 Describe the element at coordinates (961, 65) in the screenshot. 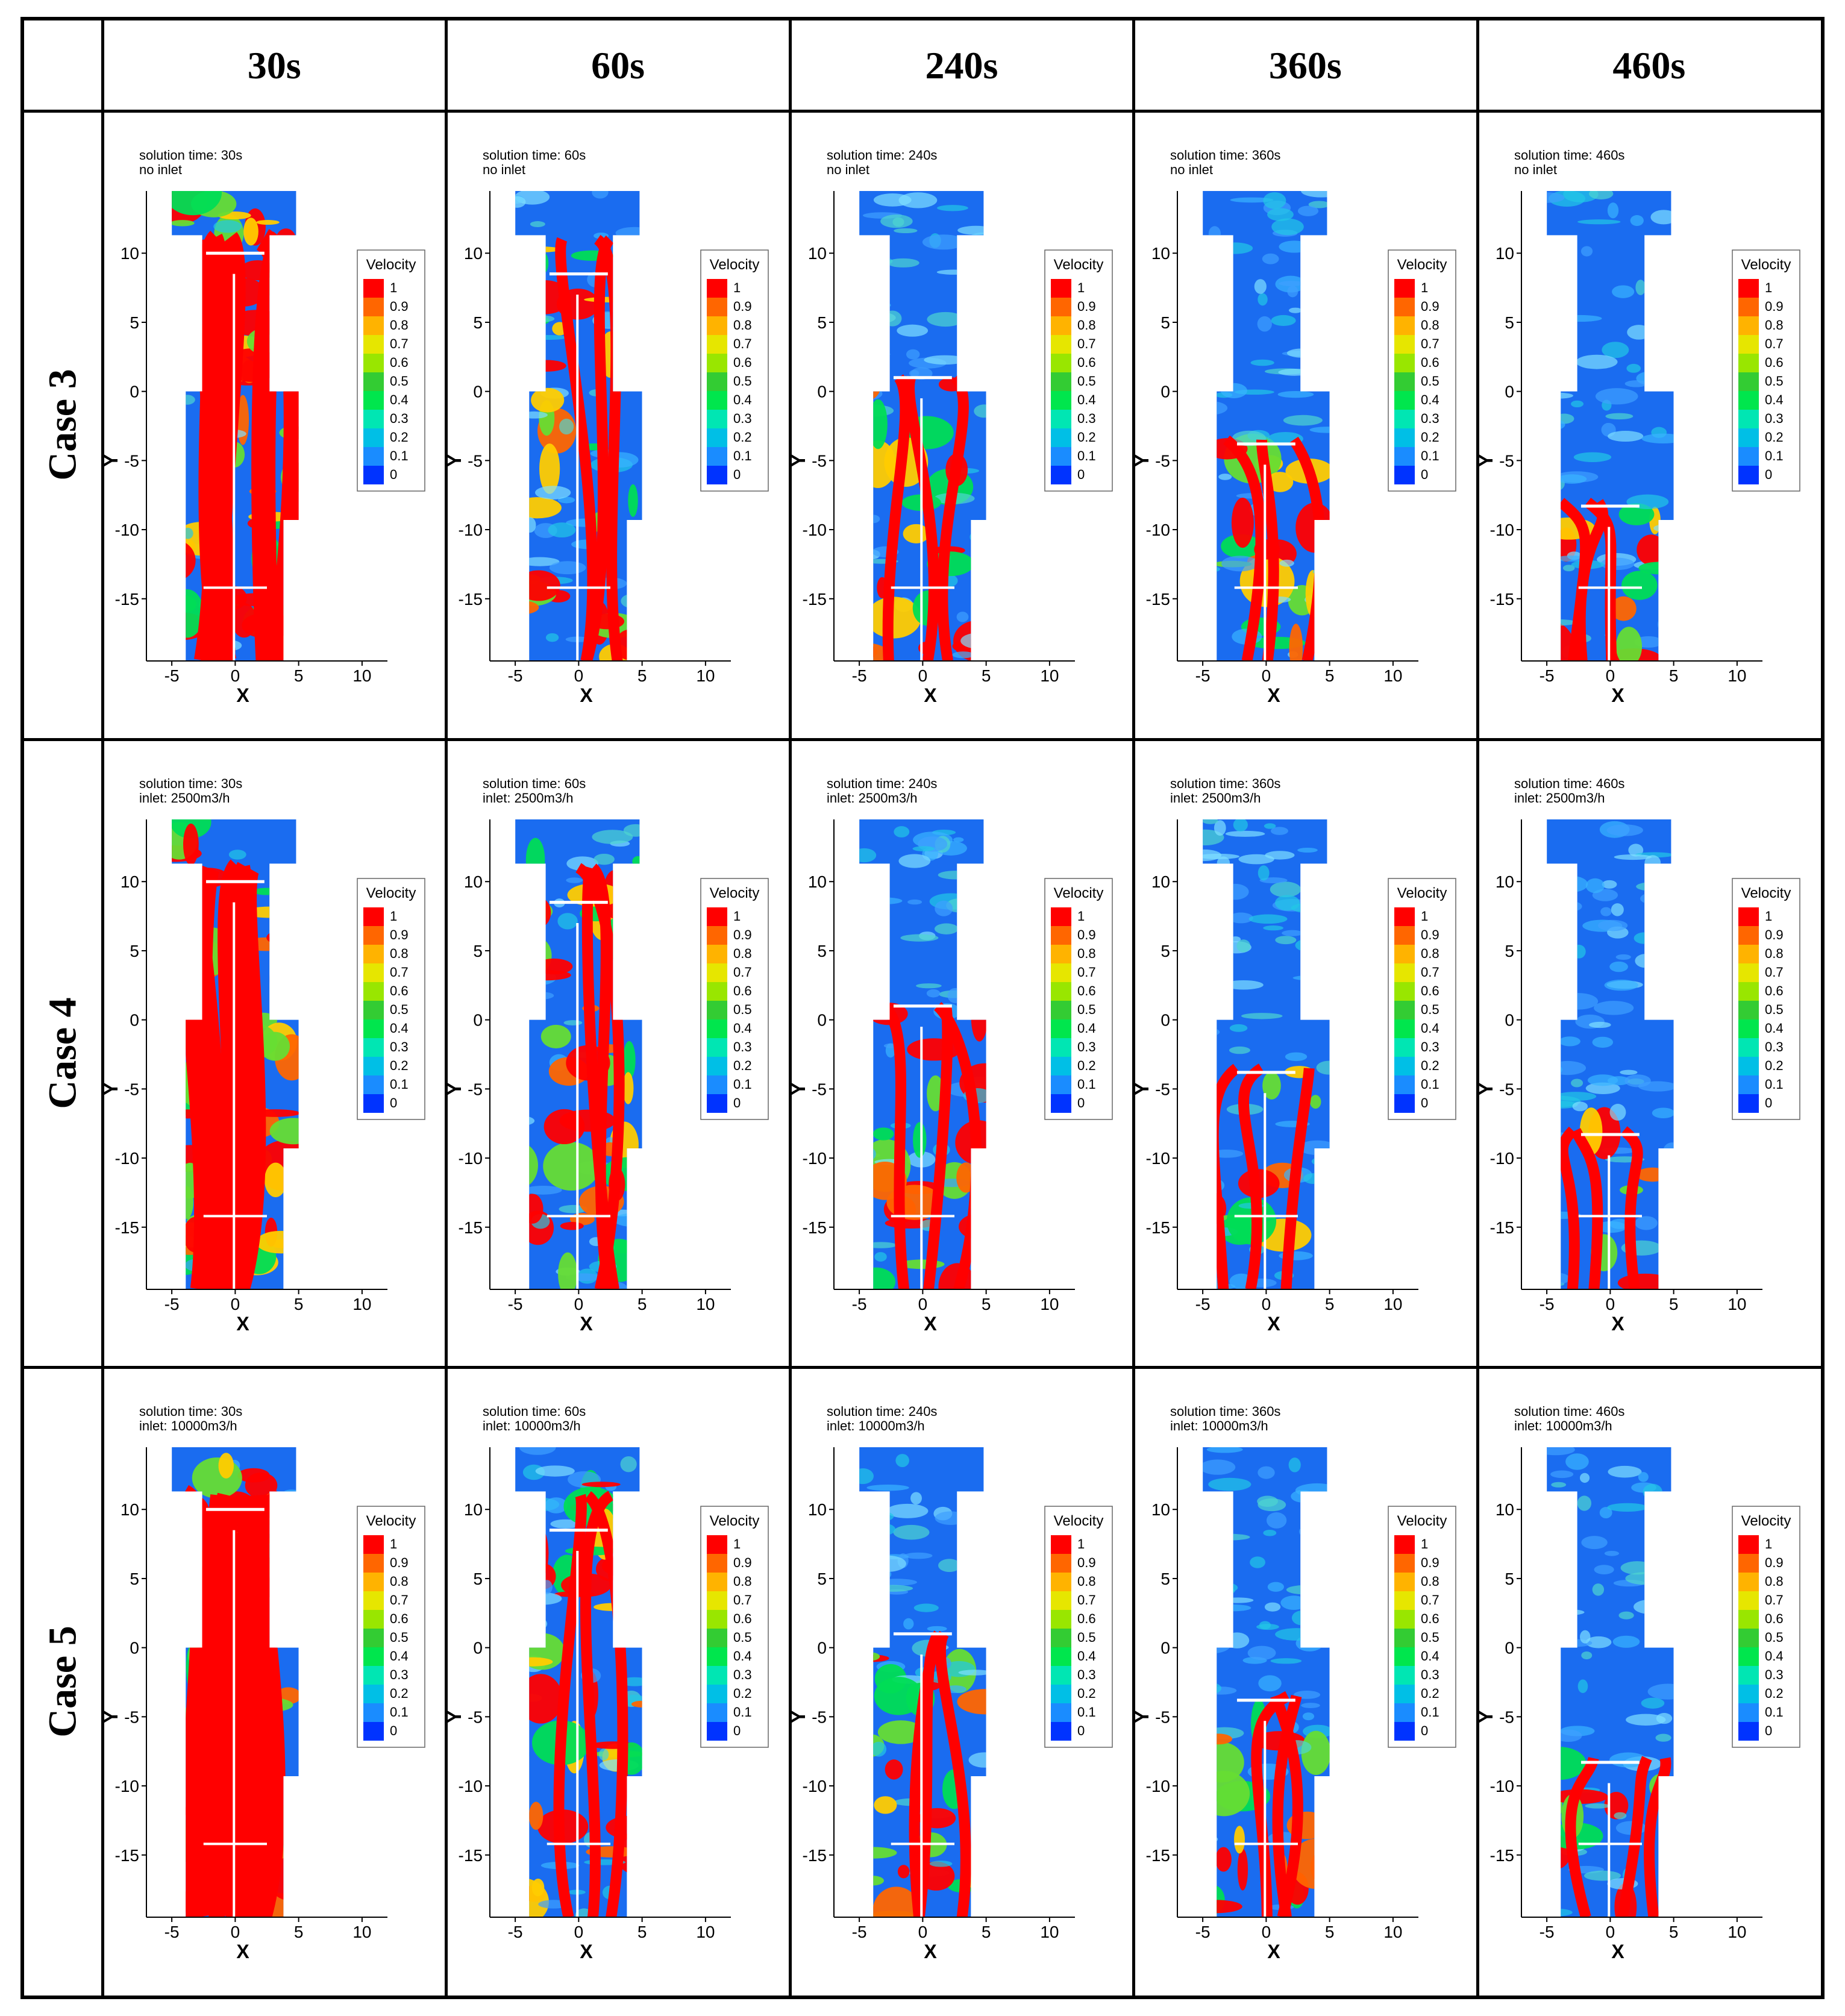

I see `column-header: 240s` at that location.